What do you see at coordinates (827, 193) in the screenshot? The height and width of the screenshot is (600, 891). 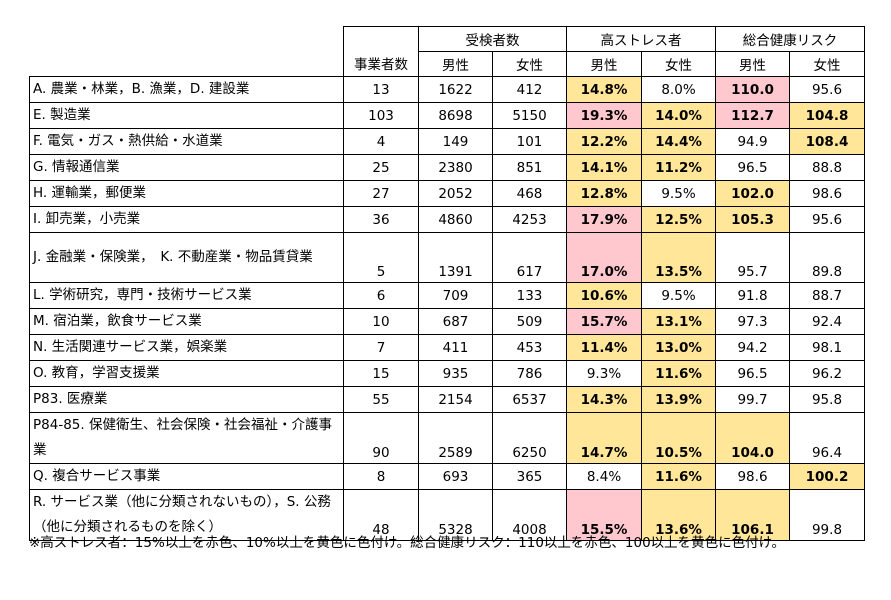 I see `health-risk-female-cell: 98.6` at bounding box center [827, 193].